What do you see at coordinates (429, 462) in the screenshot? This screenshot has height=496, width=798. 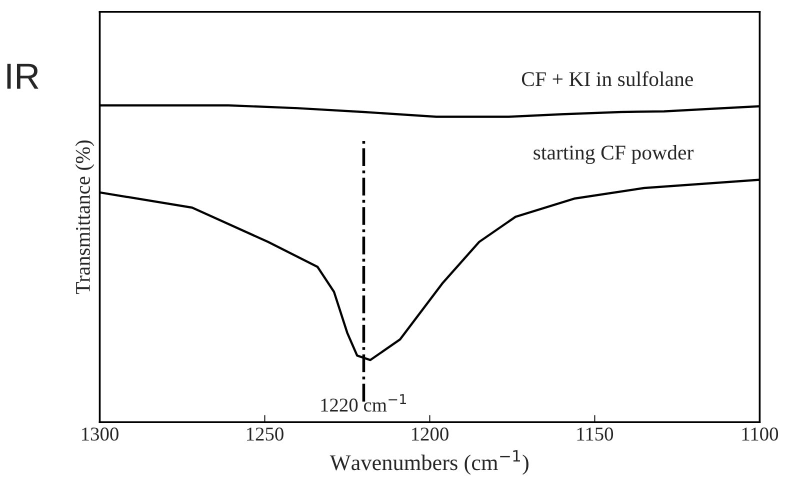 I see `x-axis-title: Wavenumbers (cm$^{−1}$)` at bounding box center [429, 462].